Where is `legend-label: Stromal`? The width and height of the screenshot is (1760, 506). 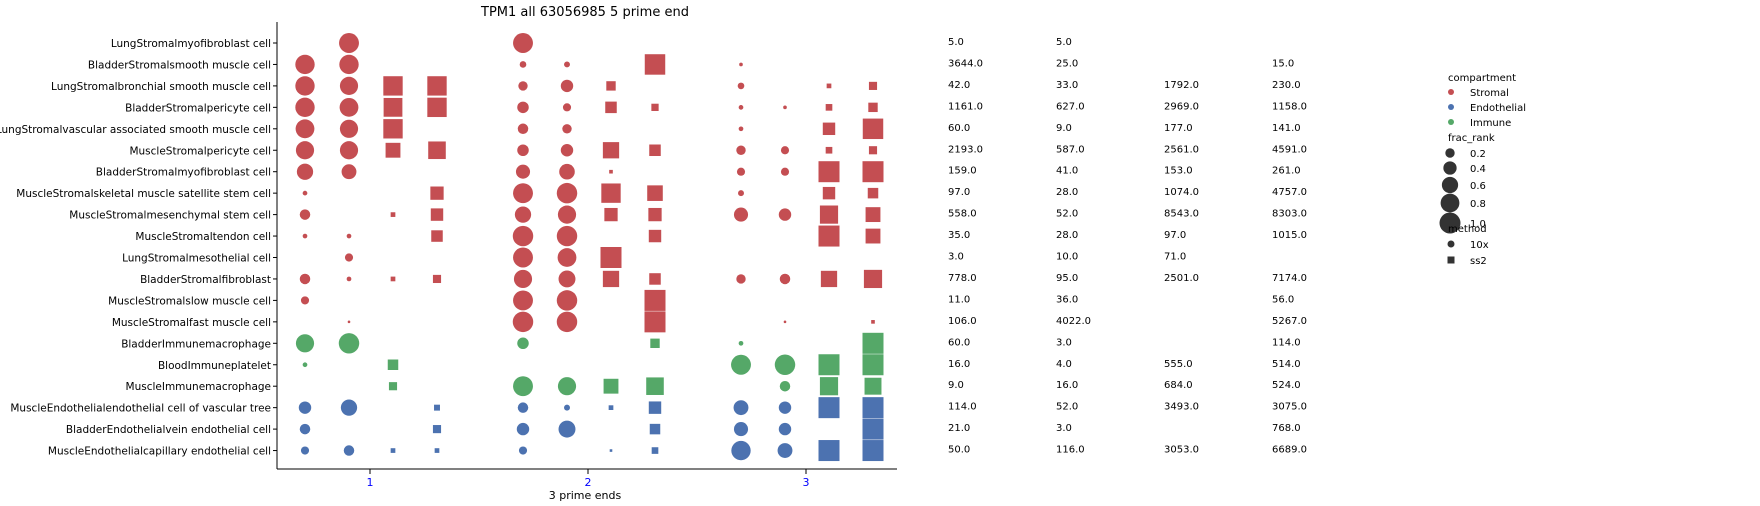
legend-label: Stromal is located at coordinates (1489, 93).